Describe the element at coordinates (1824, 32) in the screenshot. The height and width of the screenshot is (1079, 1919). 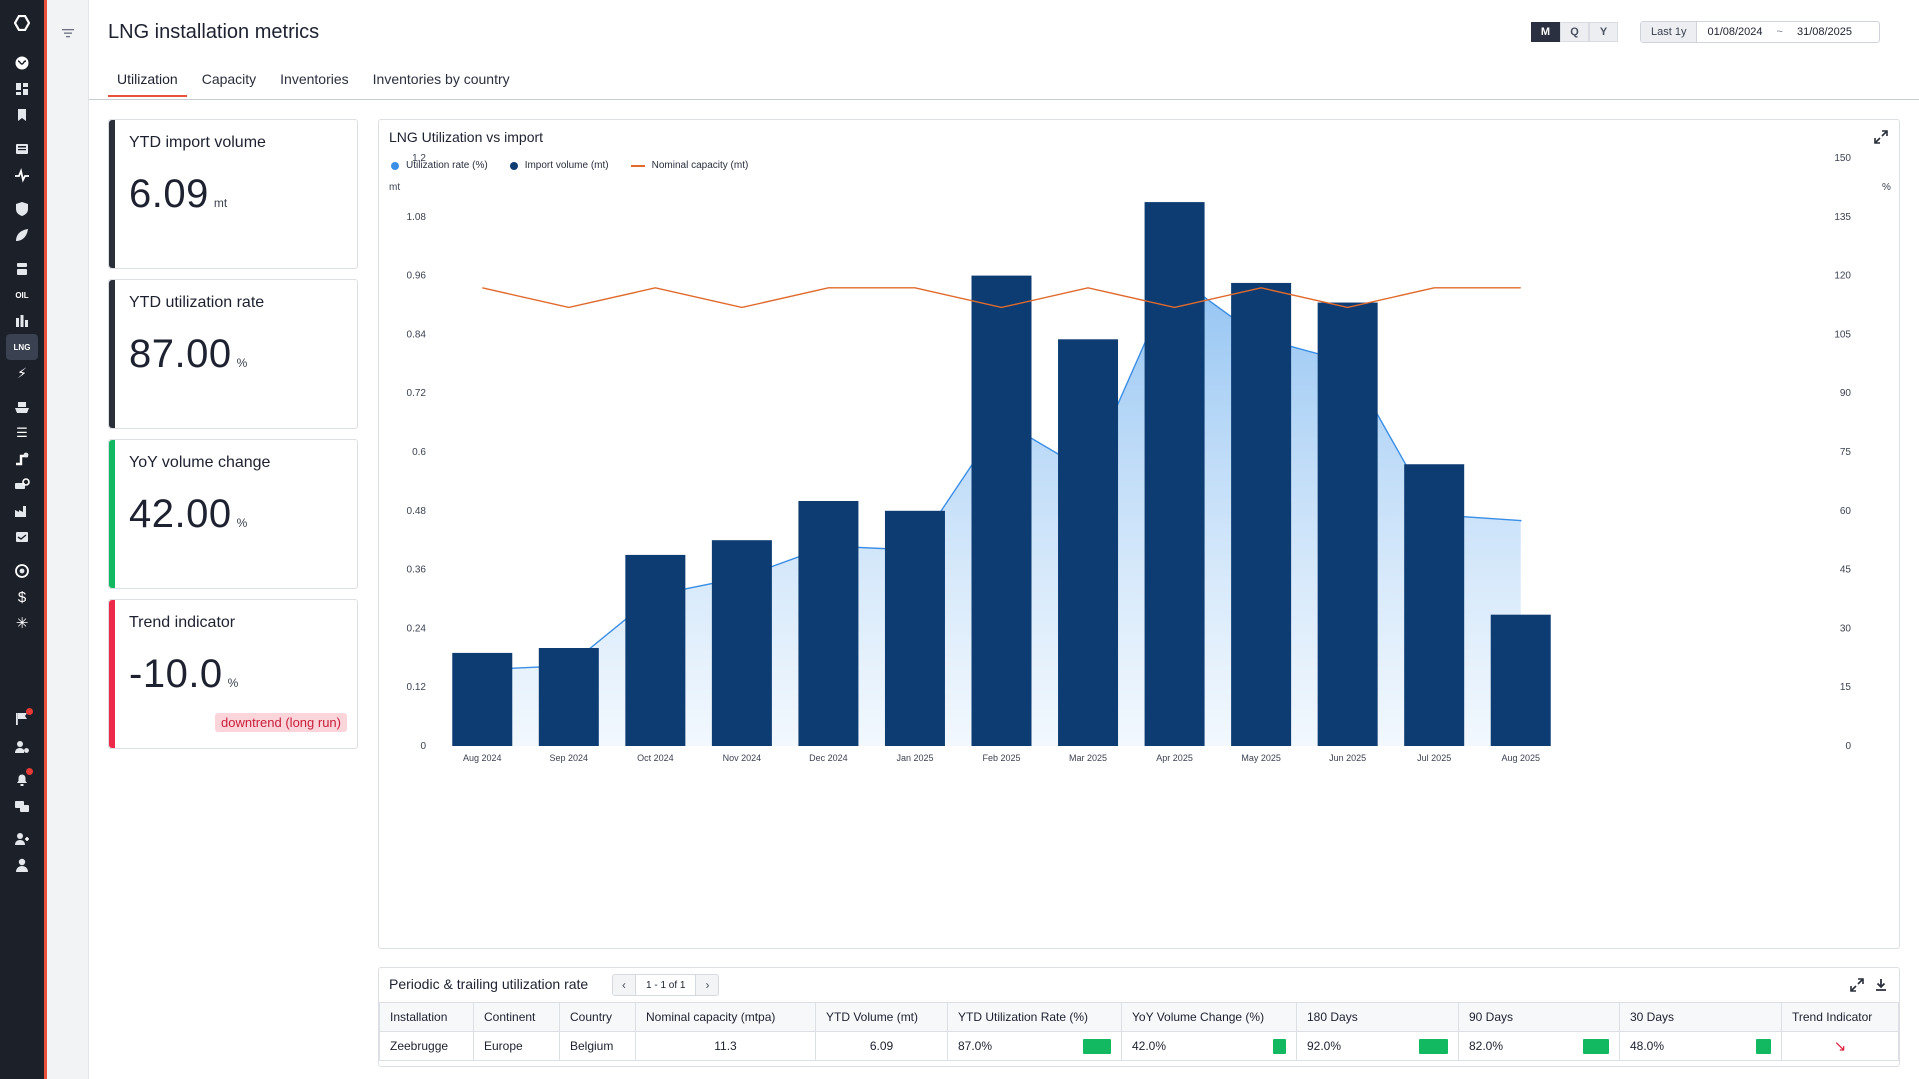
I see `date-to: 31/08/2025` at that location.